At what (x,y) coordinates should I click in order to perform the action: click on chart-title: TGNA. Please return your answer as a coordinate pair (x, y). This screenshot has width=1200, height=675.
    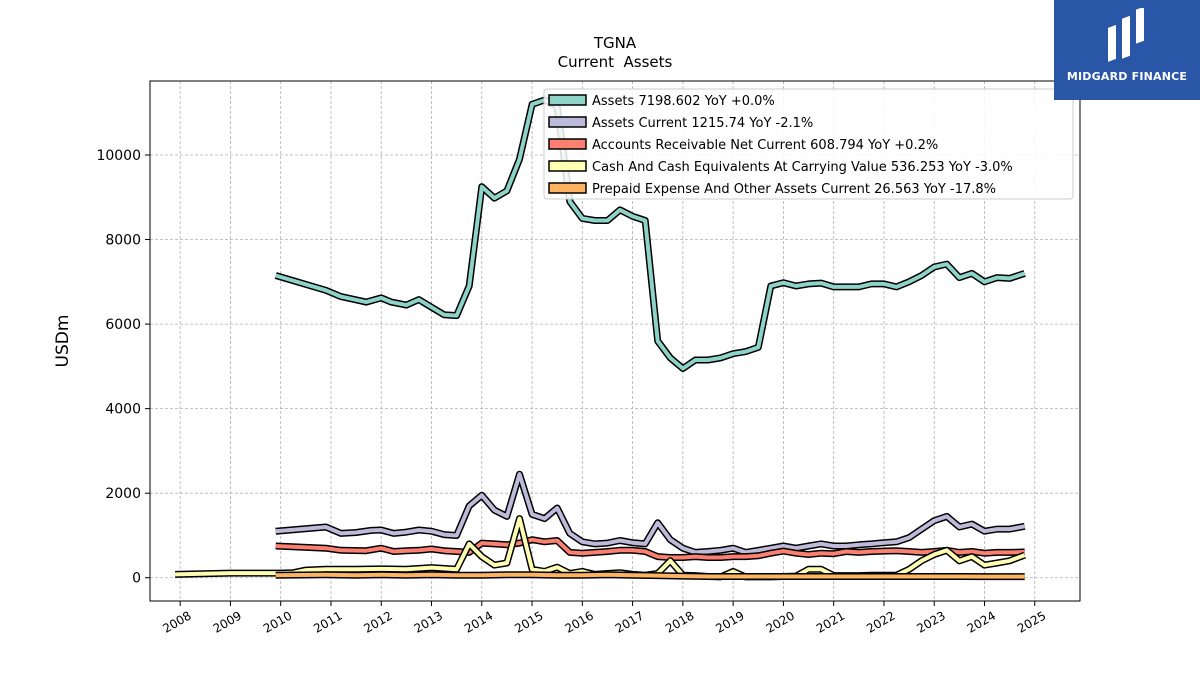
    Looking at the image, I should click on (615, 43).